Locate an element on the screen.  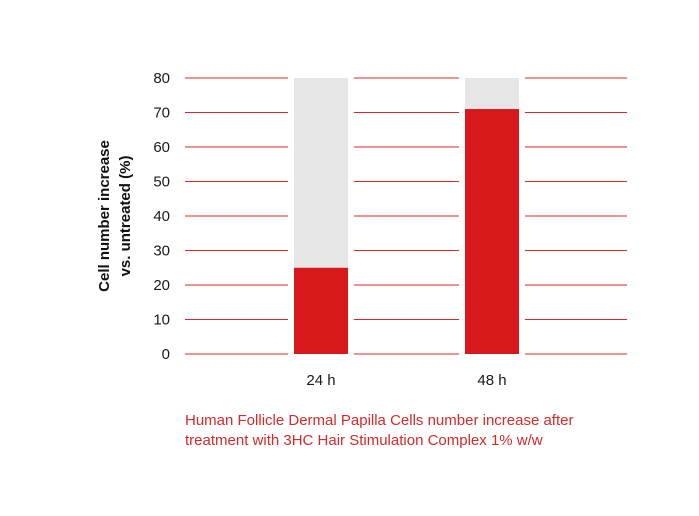
x-tick-label: 24 h is located at coordinates (320, 380).